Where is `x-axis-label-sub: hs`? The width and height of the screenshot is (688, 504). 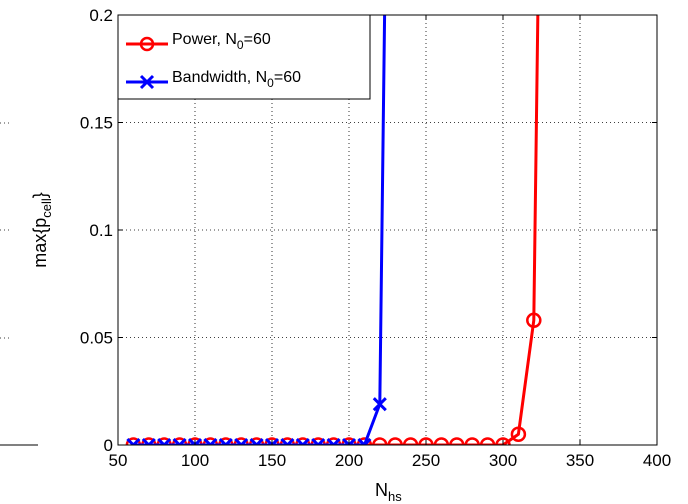
x-axis-label-sub: hs is located at coordinates (395, 496).